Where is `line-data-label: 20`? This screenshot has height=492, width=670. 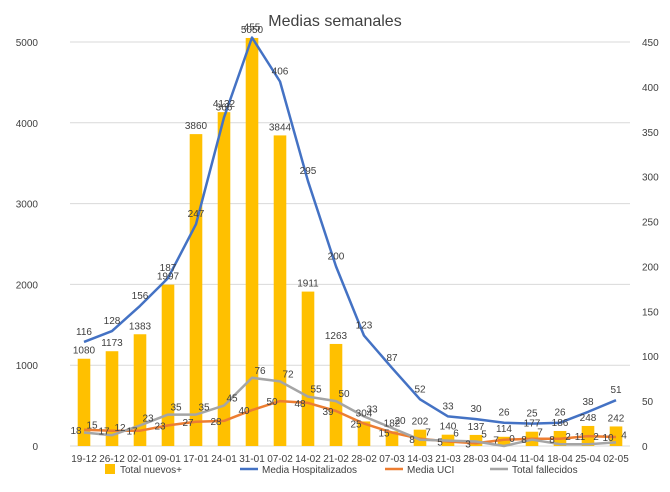
line-data-label: 20 is located at coordinates (400, 421).